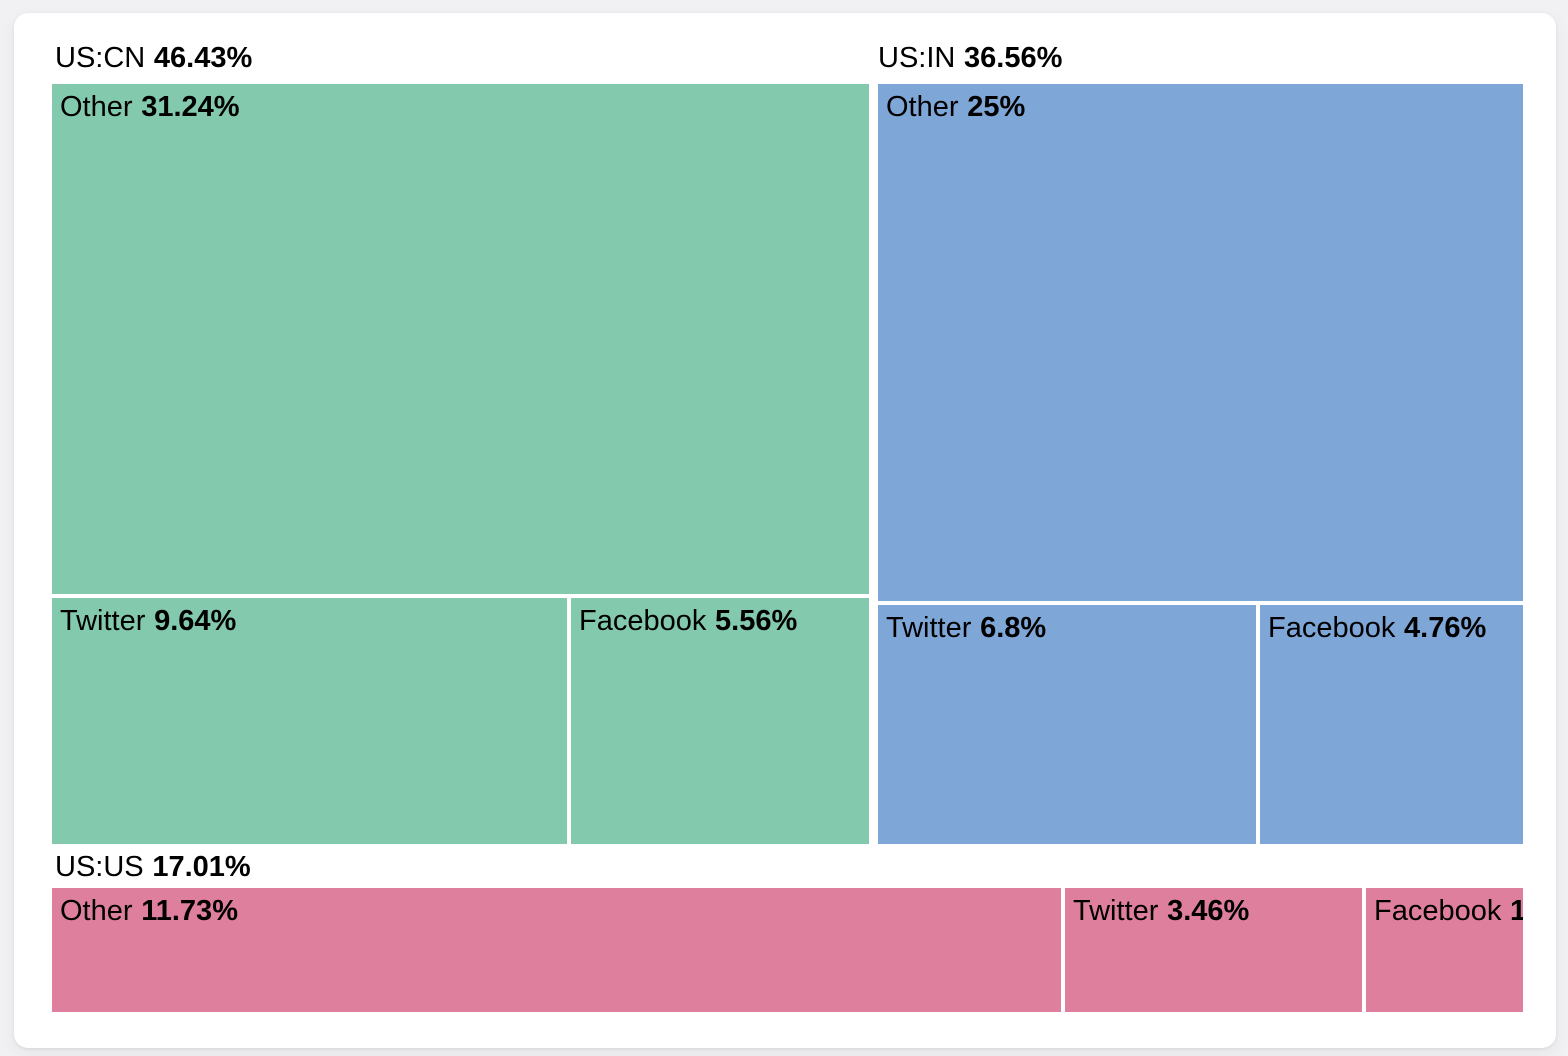 This screenshot has width=1568, height=1056. I want to click on group-header-us-in: US:IN 36.56%, so click(970, 58).